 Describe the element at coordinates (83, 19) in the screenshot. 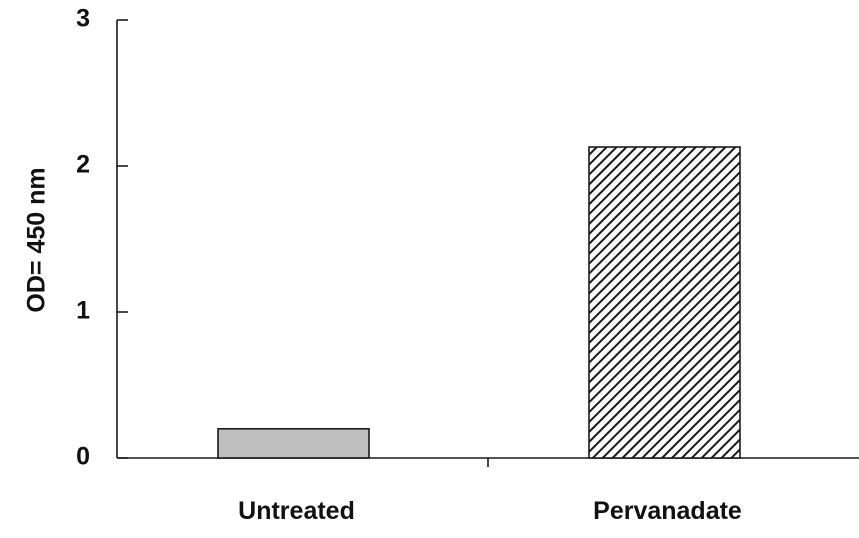

I see `y-tick-label: 3` at that location.